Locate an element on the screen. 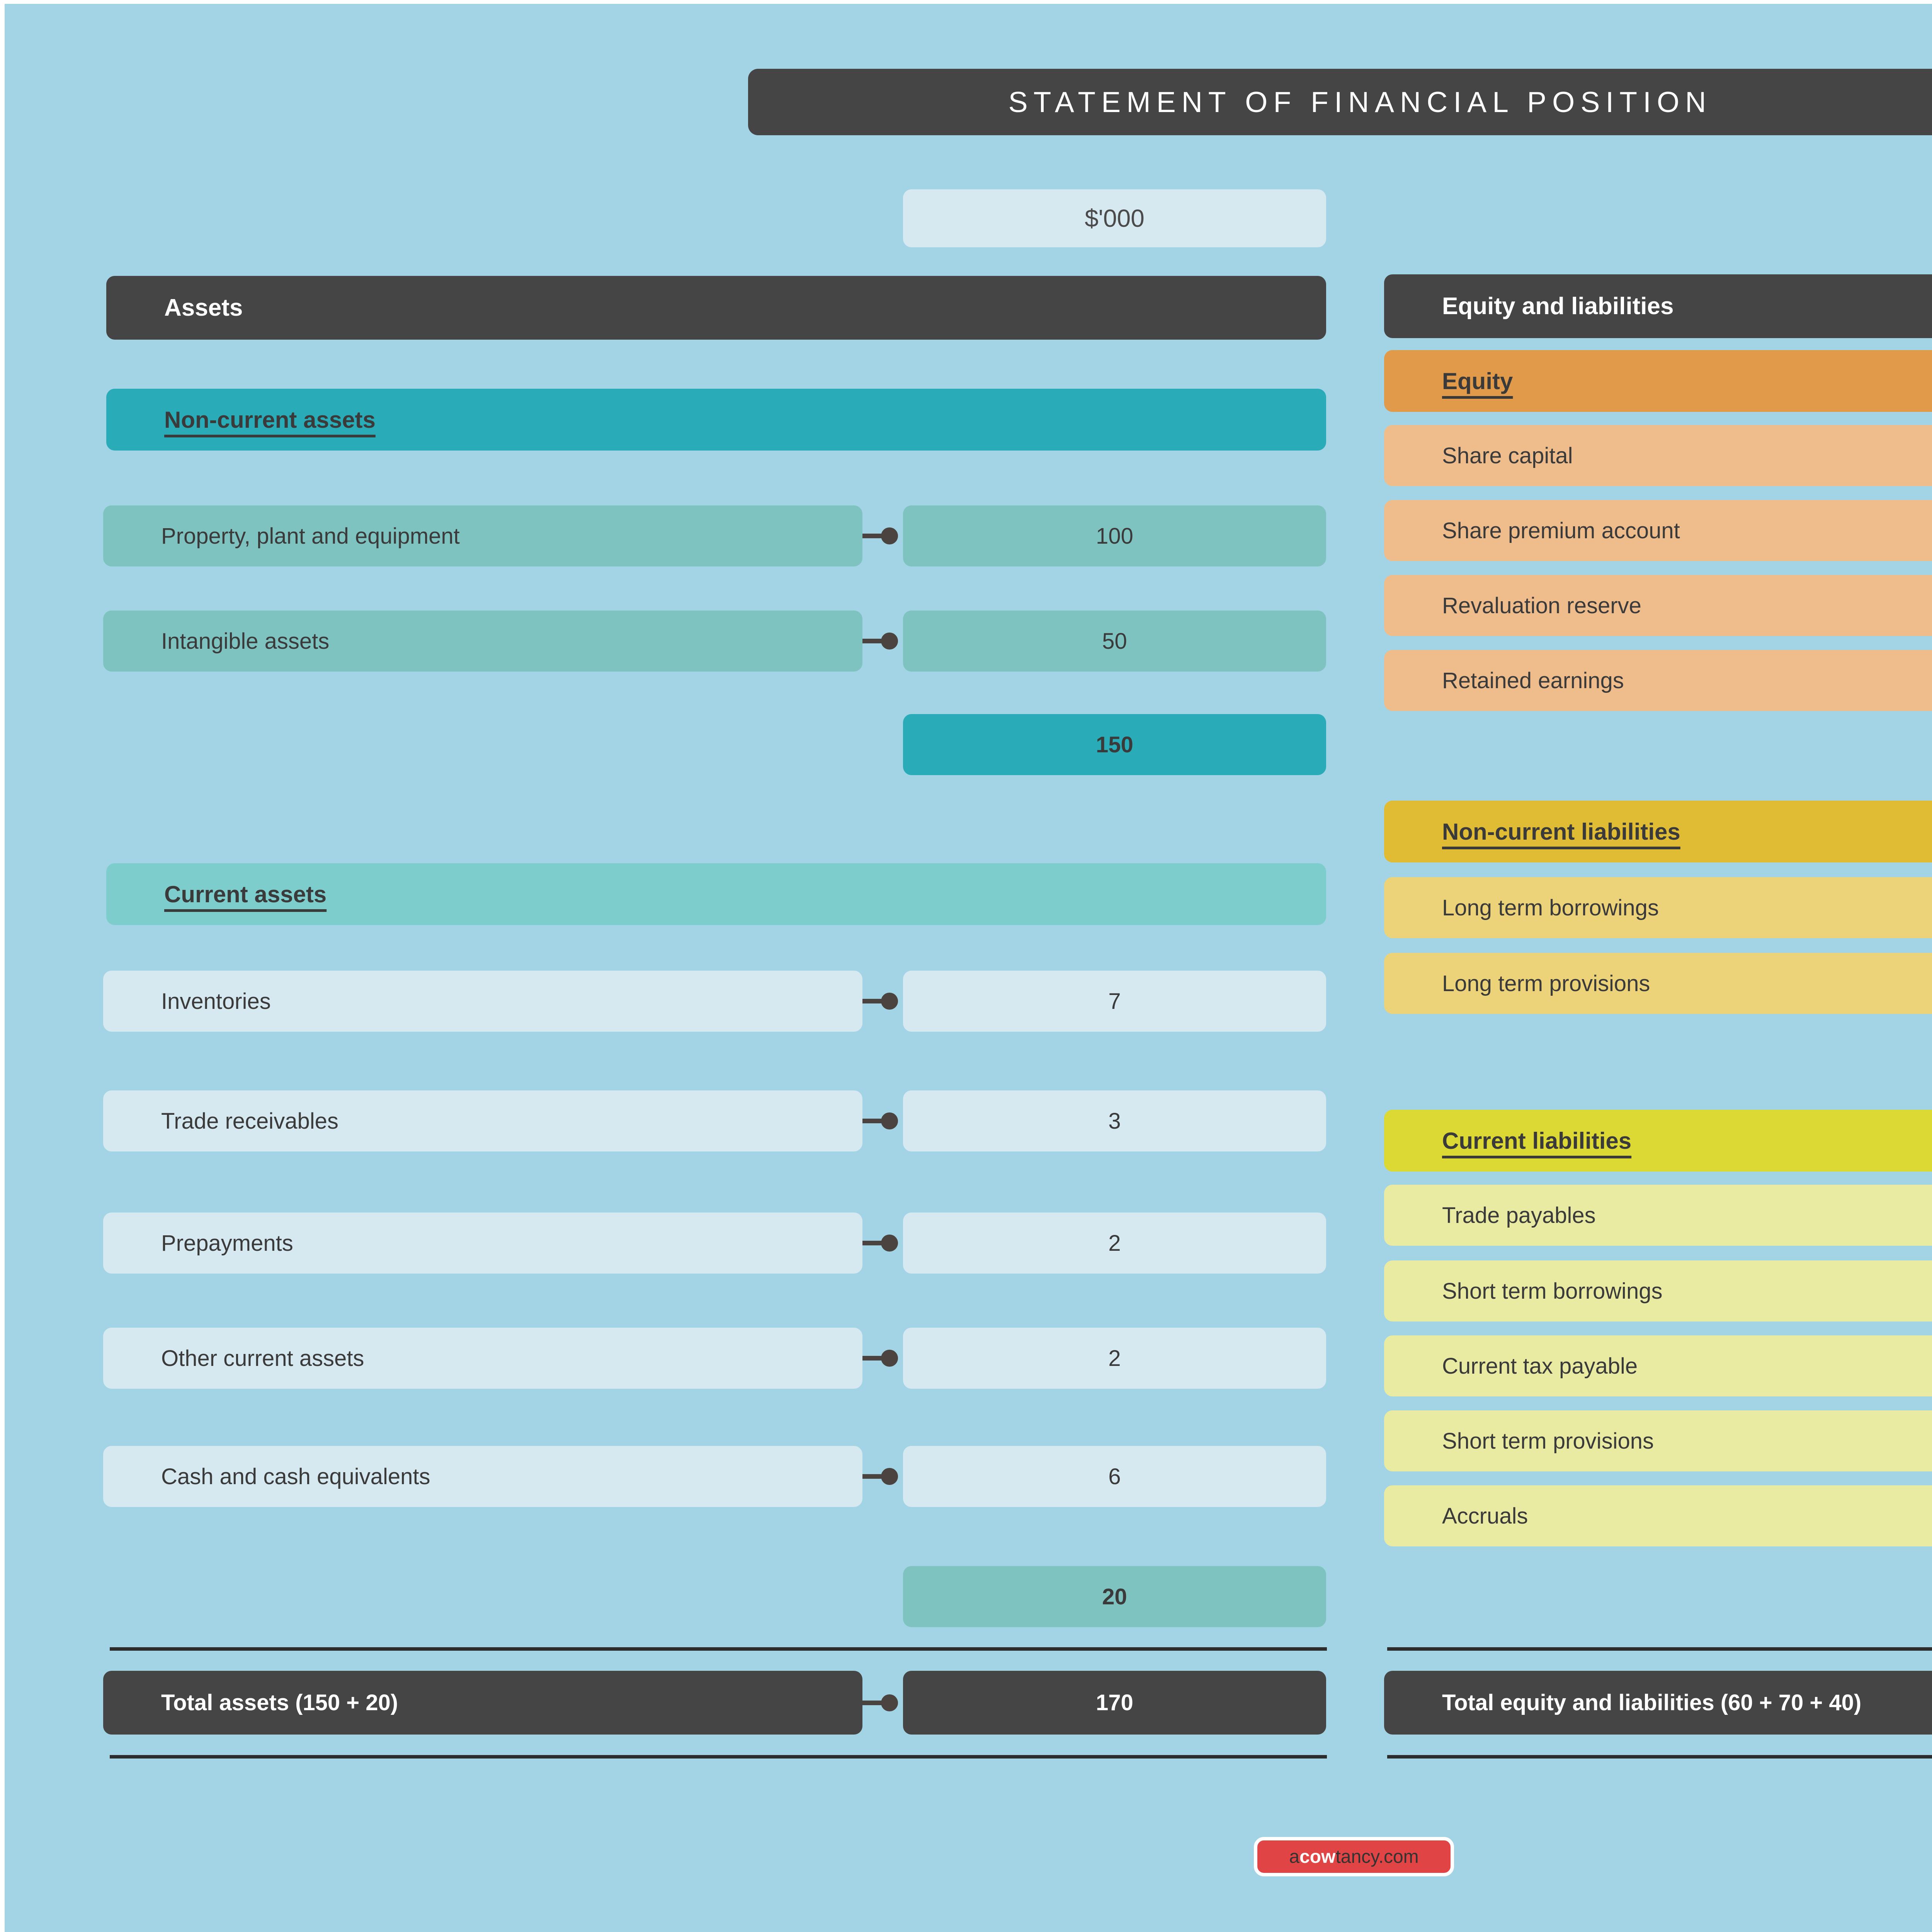 This screenshot has height=1932, width=1932. total-assets-value: 170 is located at coordinates (1114, 1703).